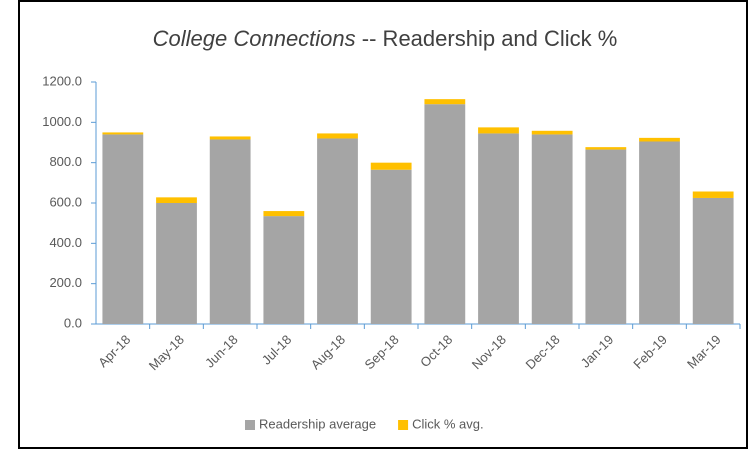 The image size is (750, 455). Describe the element at coordinates (490, 38) in the screenshot. I see `title-rest: -- Readership and Click %` at that location.